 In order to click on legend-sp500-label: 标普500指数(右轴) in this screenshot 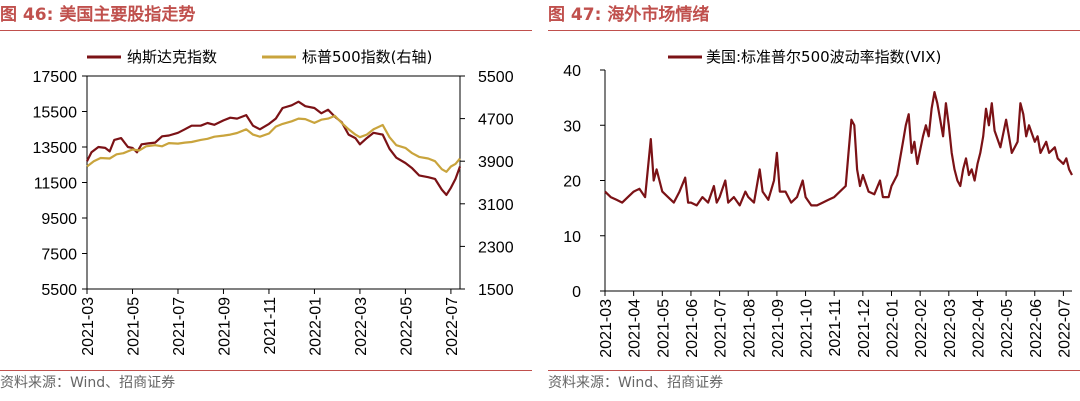, I will do `click(367, 57)`.